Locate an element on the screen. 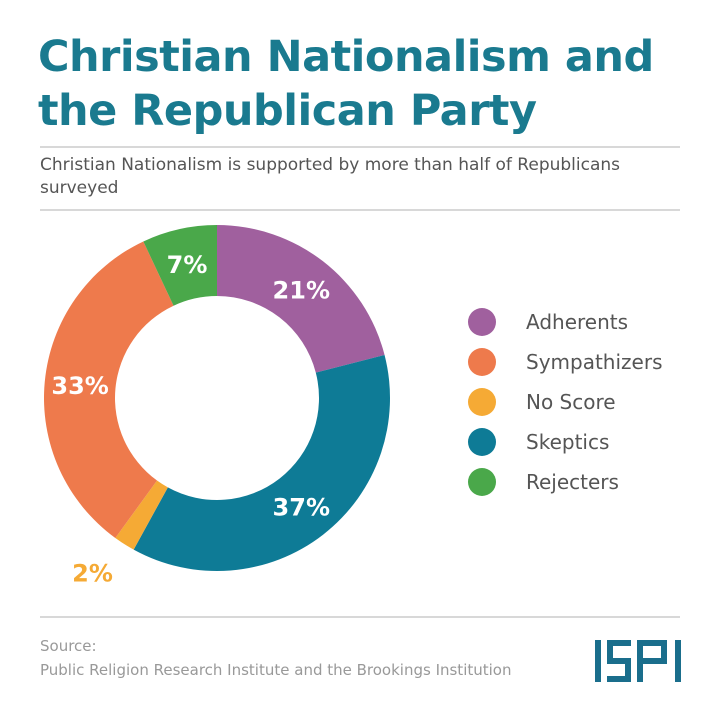 The height and width of the screenshot is (720, 720). data-label: 33% is located at coordinates (79, 386).